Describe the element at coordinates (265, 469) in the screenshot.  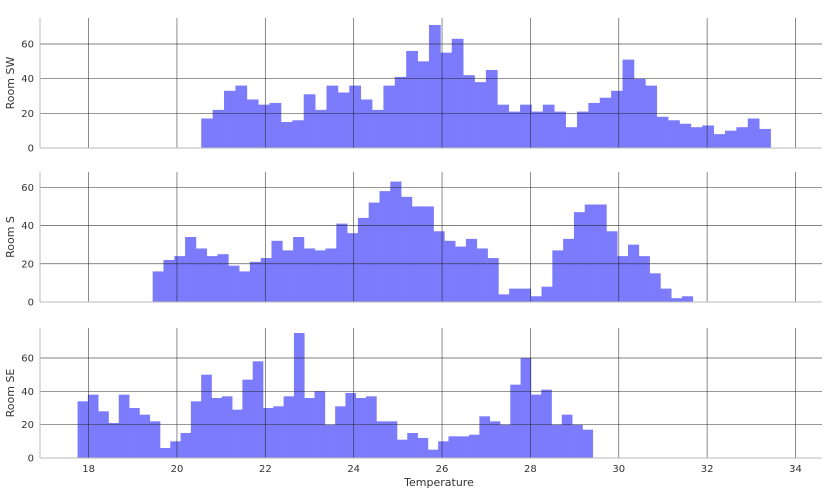
I see `x-tick-label: 22` at that location.